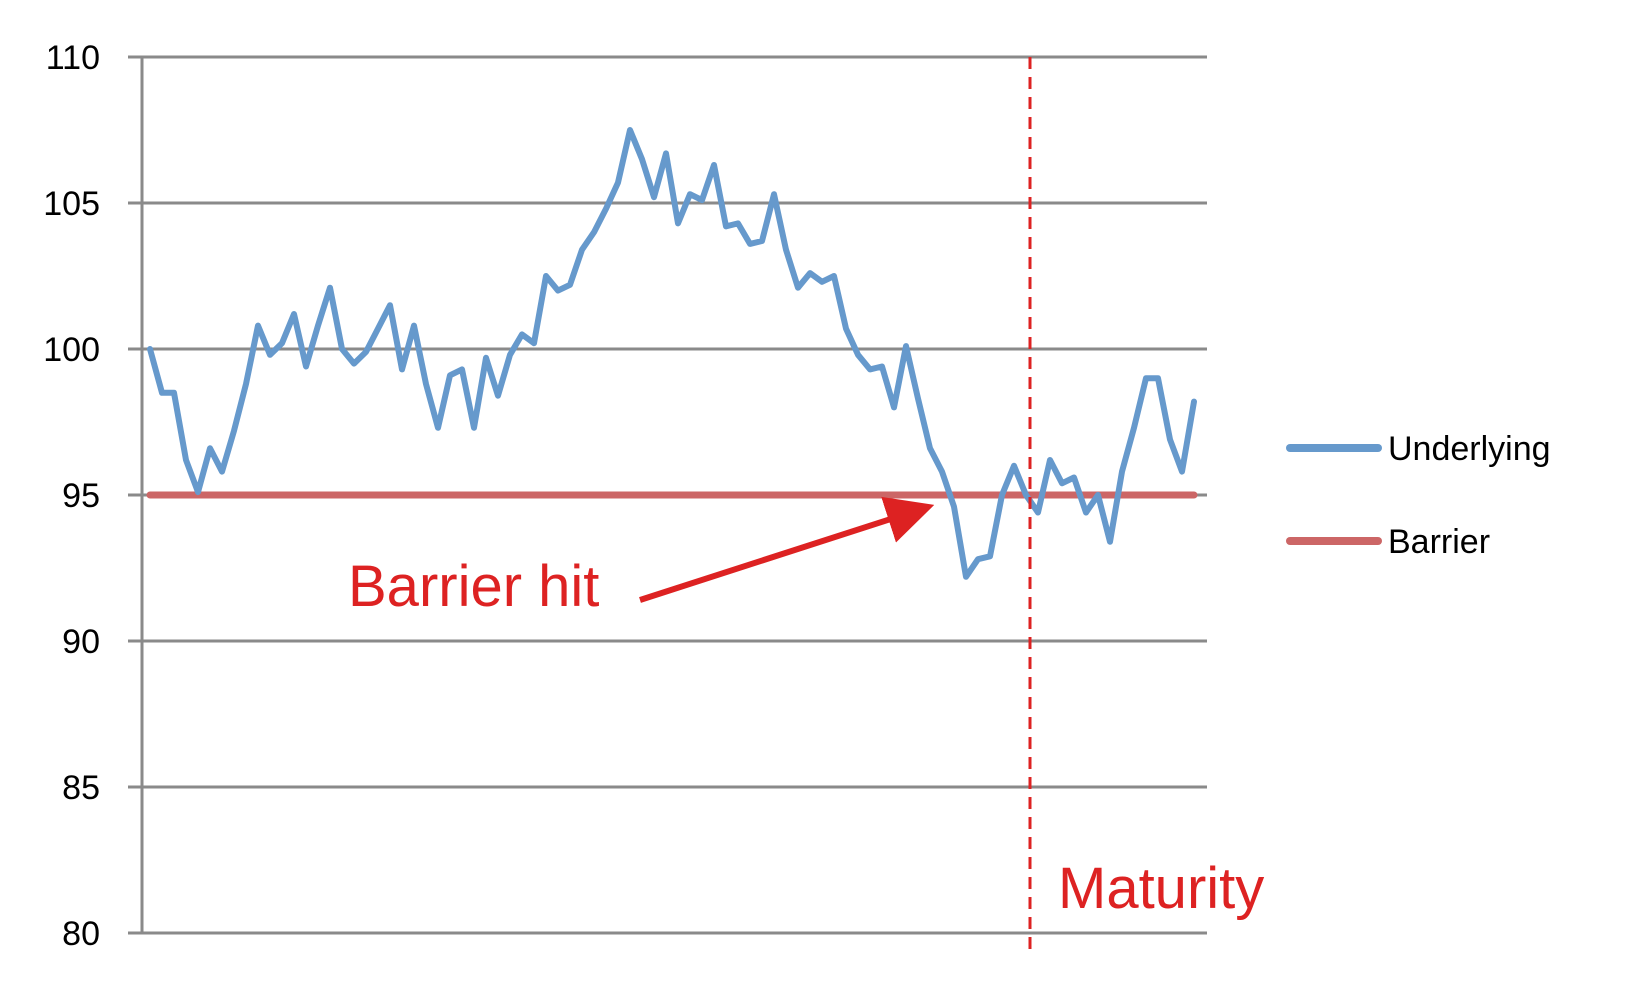 This screenshot has width=1648, height=991. What do you see at coordinates (81, 934) in the screenshot?
I see `y-tick-label: 80` at bounding box center [81, 934].